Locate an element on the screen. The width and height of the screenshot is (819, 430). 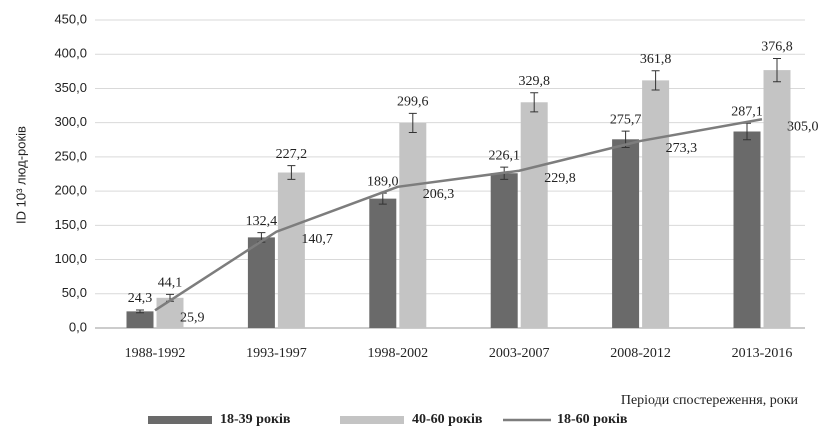
value-label: 275,7 is located at coordinates (626, 119).